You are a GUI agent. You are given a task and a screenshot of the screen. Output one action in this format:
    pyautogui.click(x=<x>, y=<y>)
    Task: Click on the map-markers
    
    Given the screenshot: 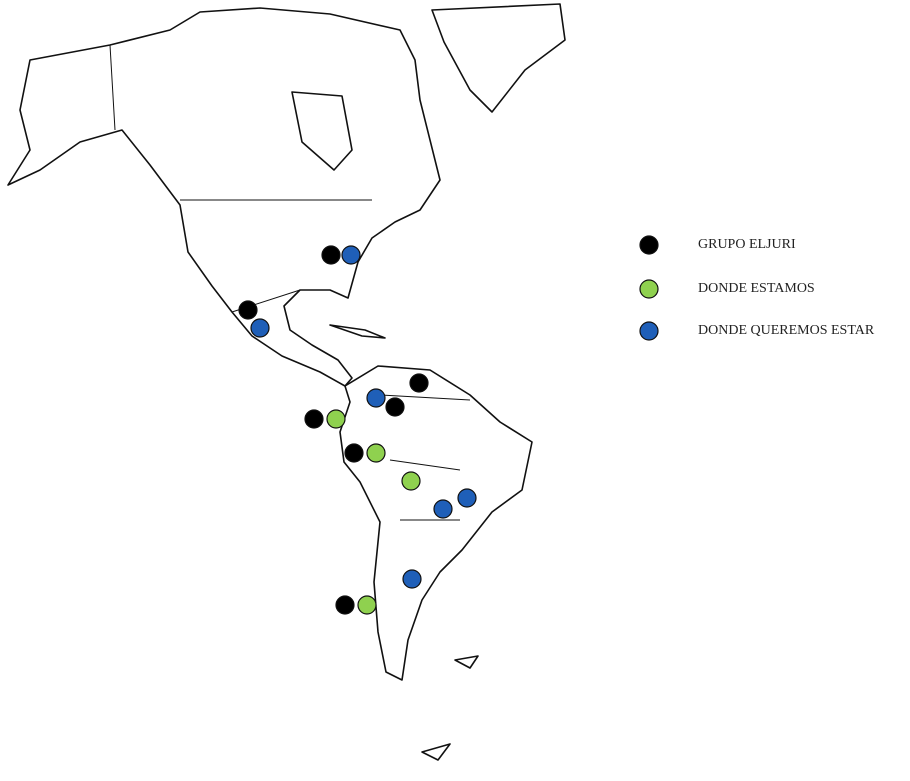 What is the action you would take?
    pyautogui.click(x=357, y=430)
    